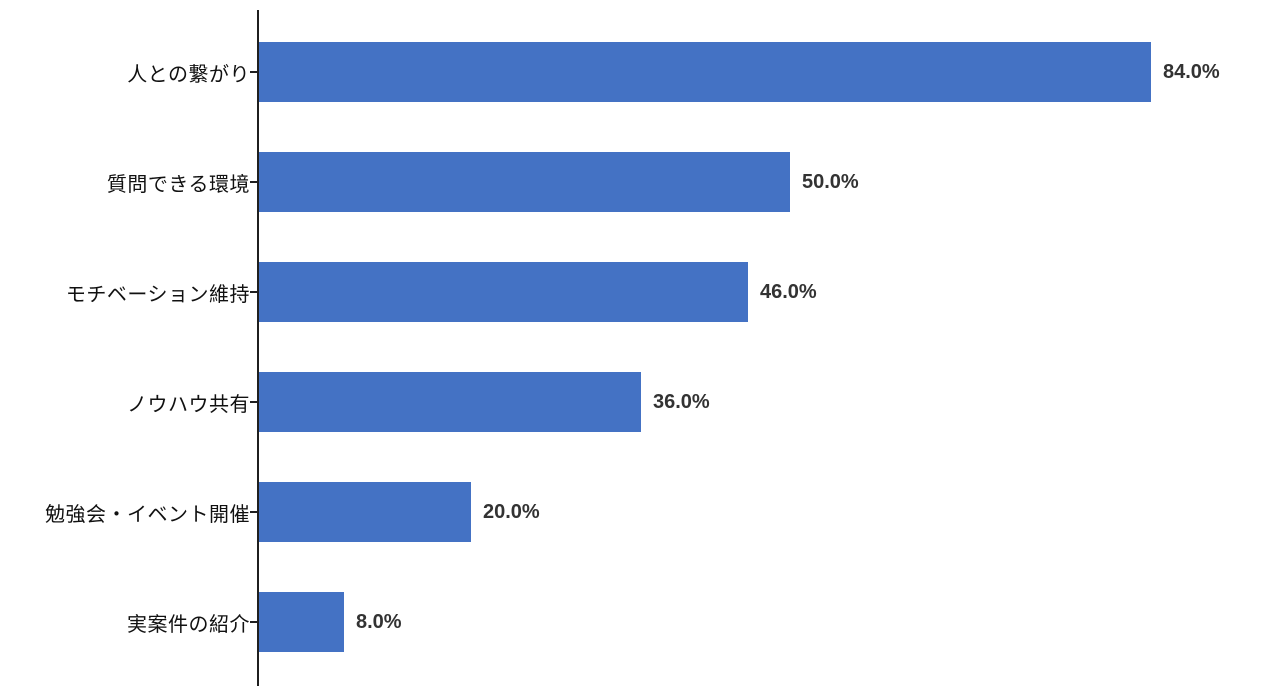  What do you see at coordinates (769, 402) in the screenshot?
I see `bar-area: 36.0%` at bounding box center [769, 402].